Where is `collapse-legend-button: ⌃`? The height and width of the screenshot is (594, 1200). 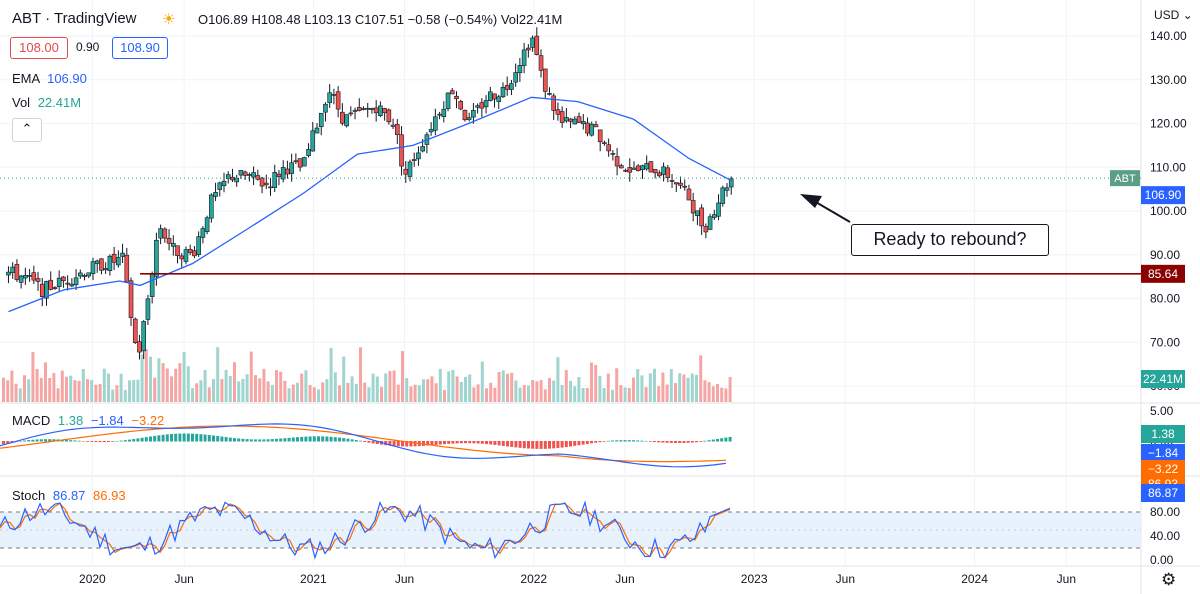 collapse-legend-button: ⌃ is located at coordinates (27, 130).